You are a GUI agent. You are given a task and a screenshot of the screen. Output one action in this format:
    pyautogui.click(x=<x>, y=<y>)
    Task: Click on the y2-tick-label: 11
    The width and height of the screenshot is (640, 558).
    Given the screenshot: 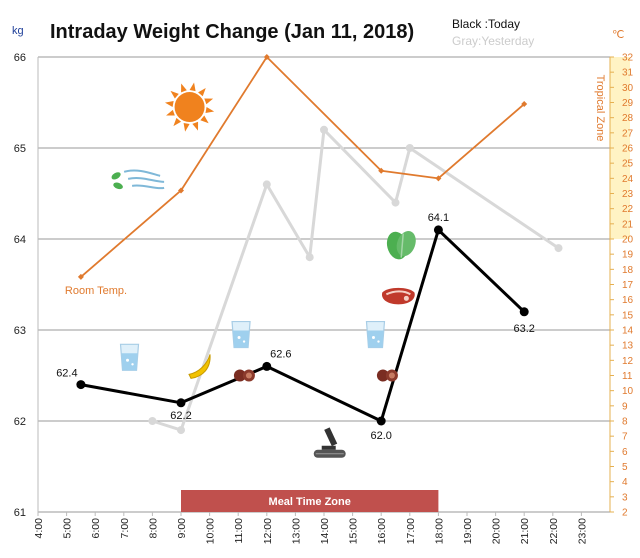 What is the action you would take?
    pyautogui.click(x=627, y=376)
    